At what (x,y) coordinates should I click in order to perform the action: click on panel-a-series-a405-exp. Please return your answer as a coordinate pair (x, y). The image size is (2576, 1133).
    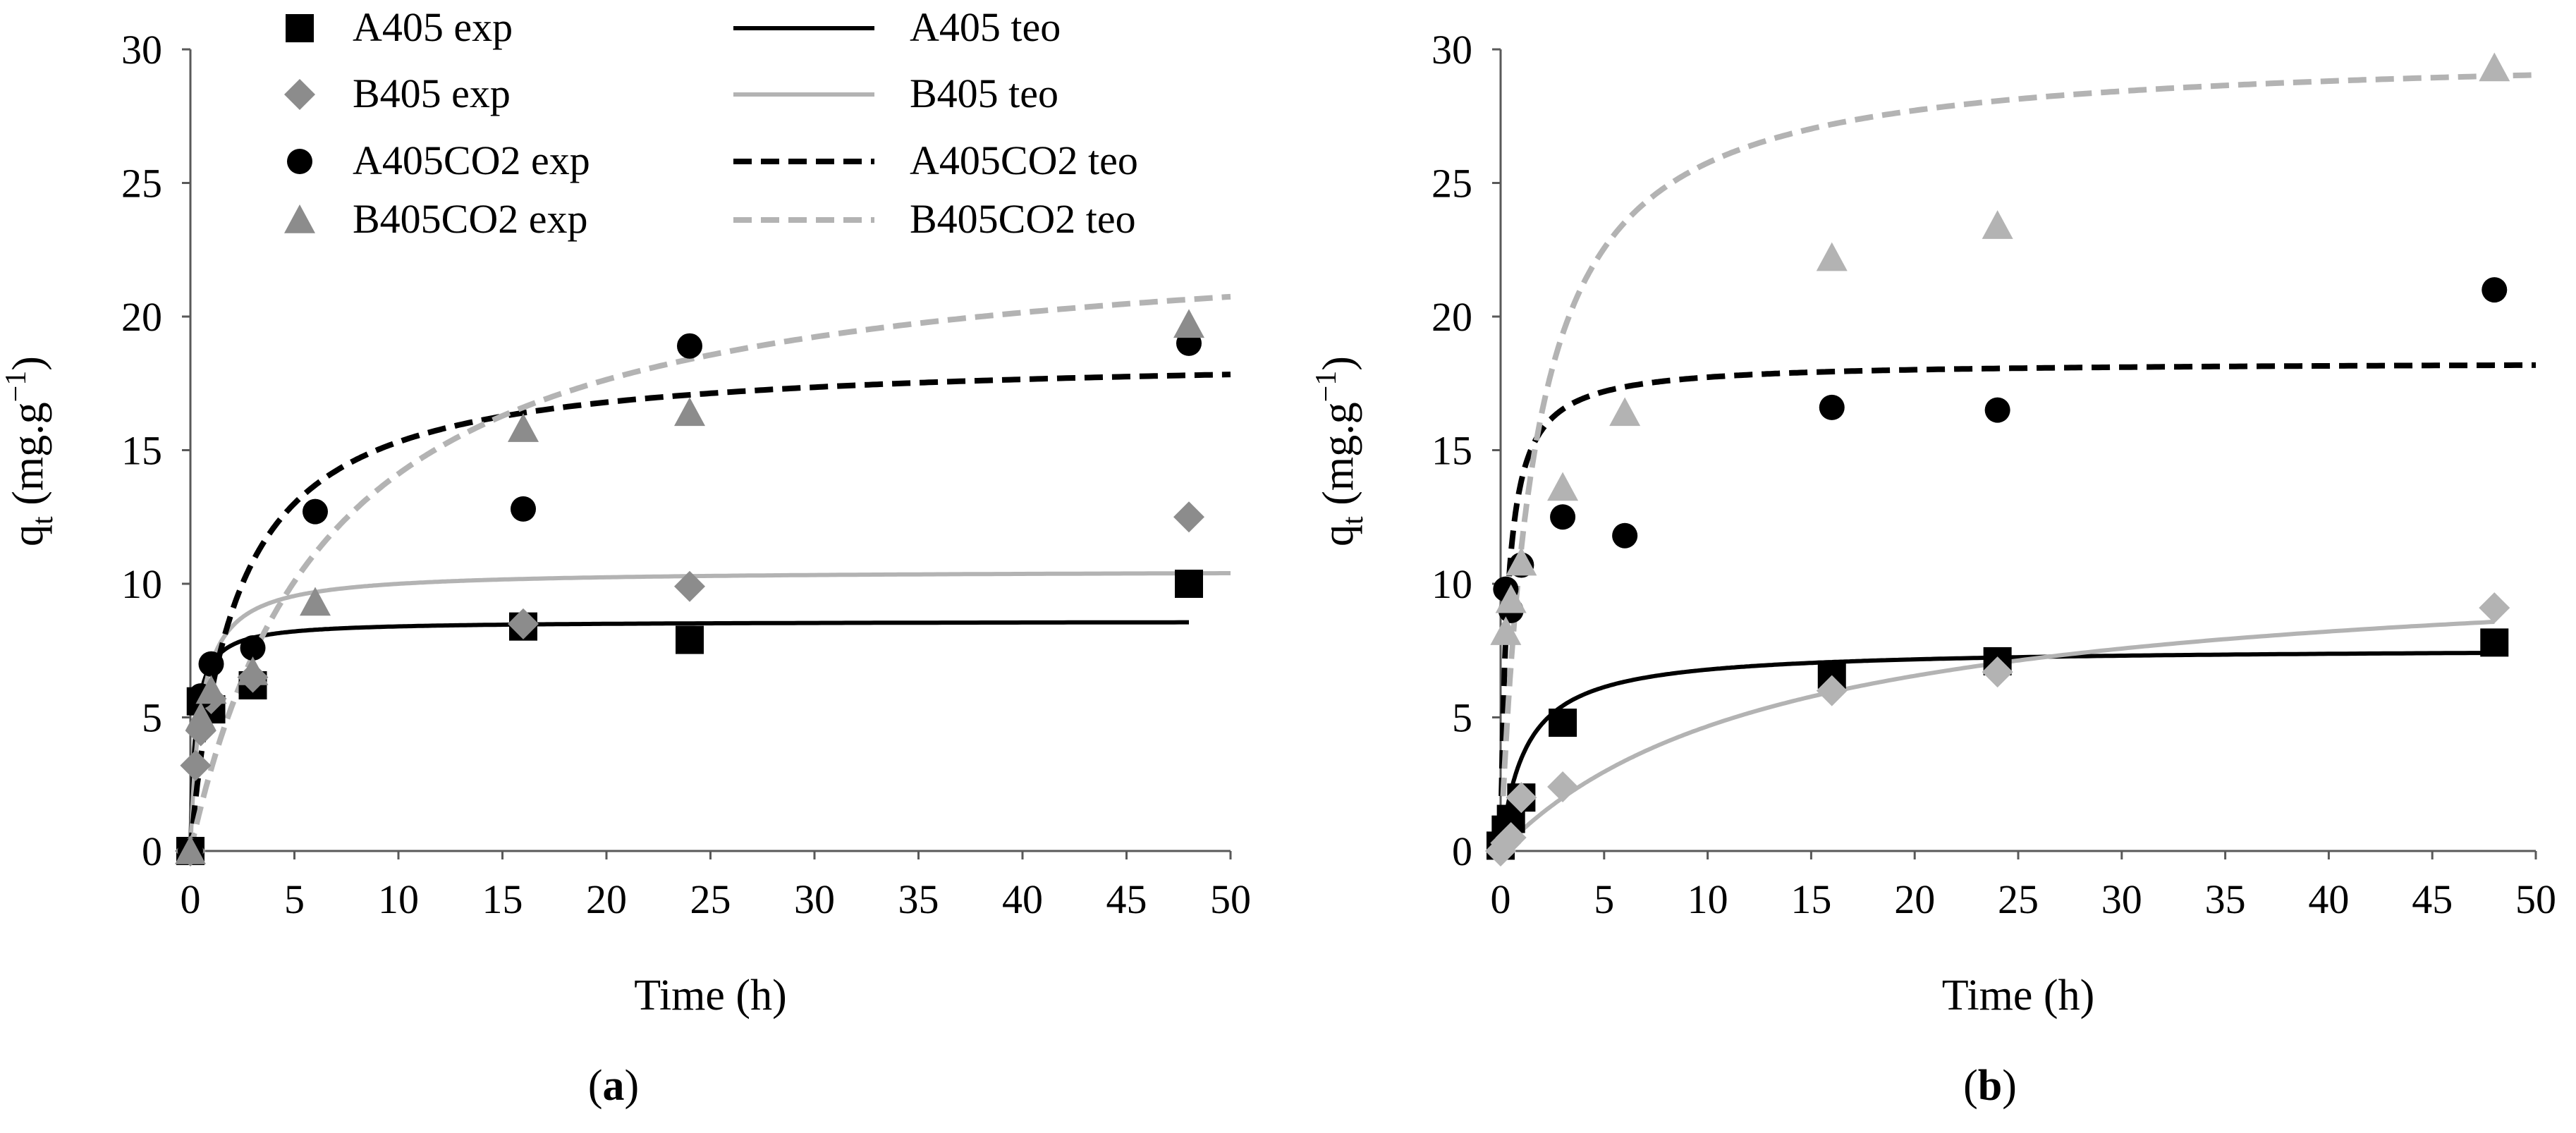
    Looking at the image, I should click on (689, 717).